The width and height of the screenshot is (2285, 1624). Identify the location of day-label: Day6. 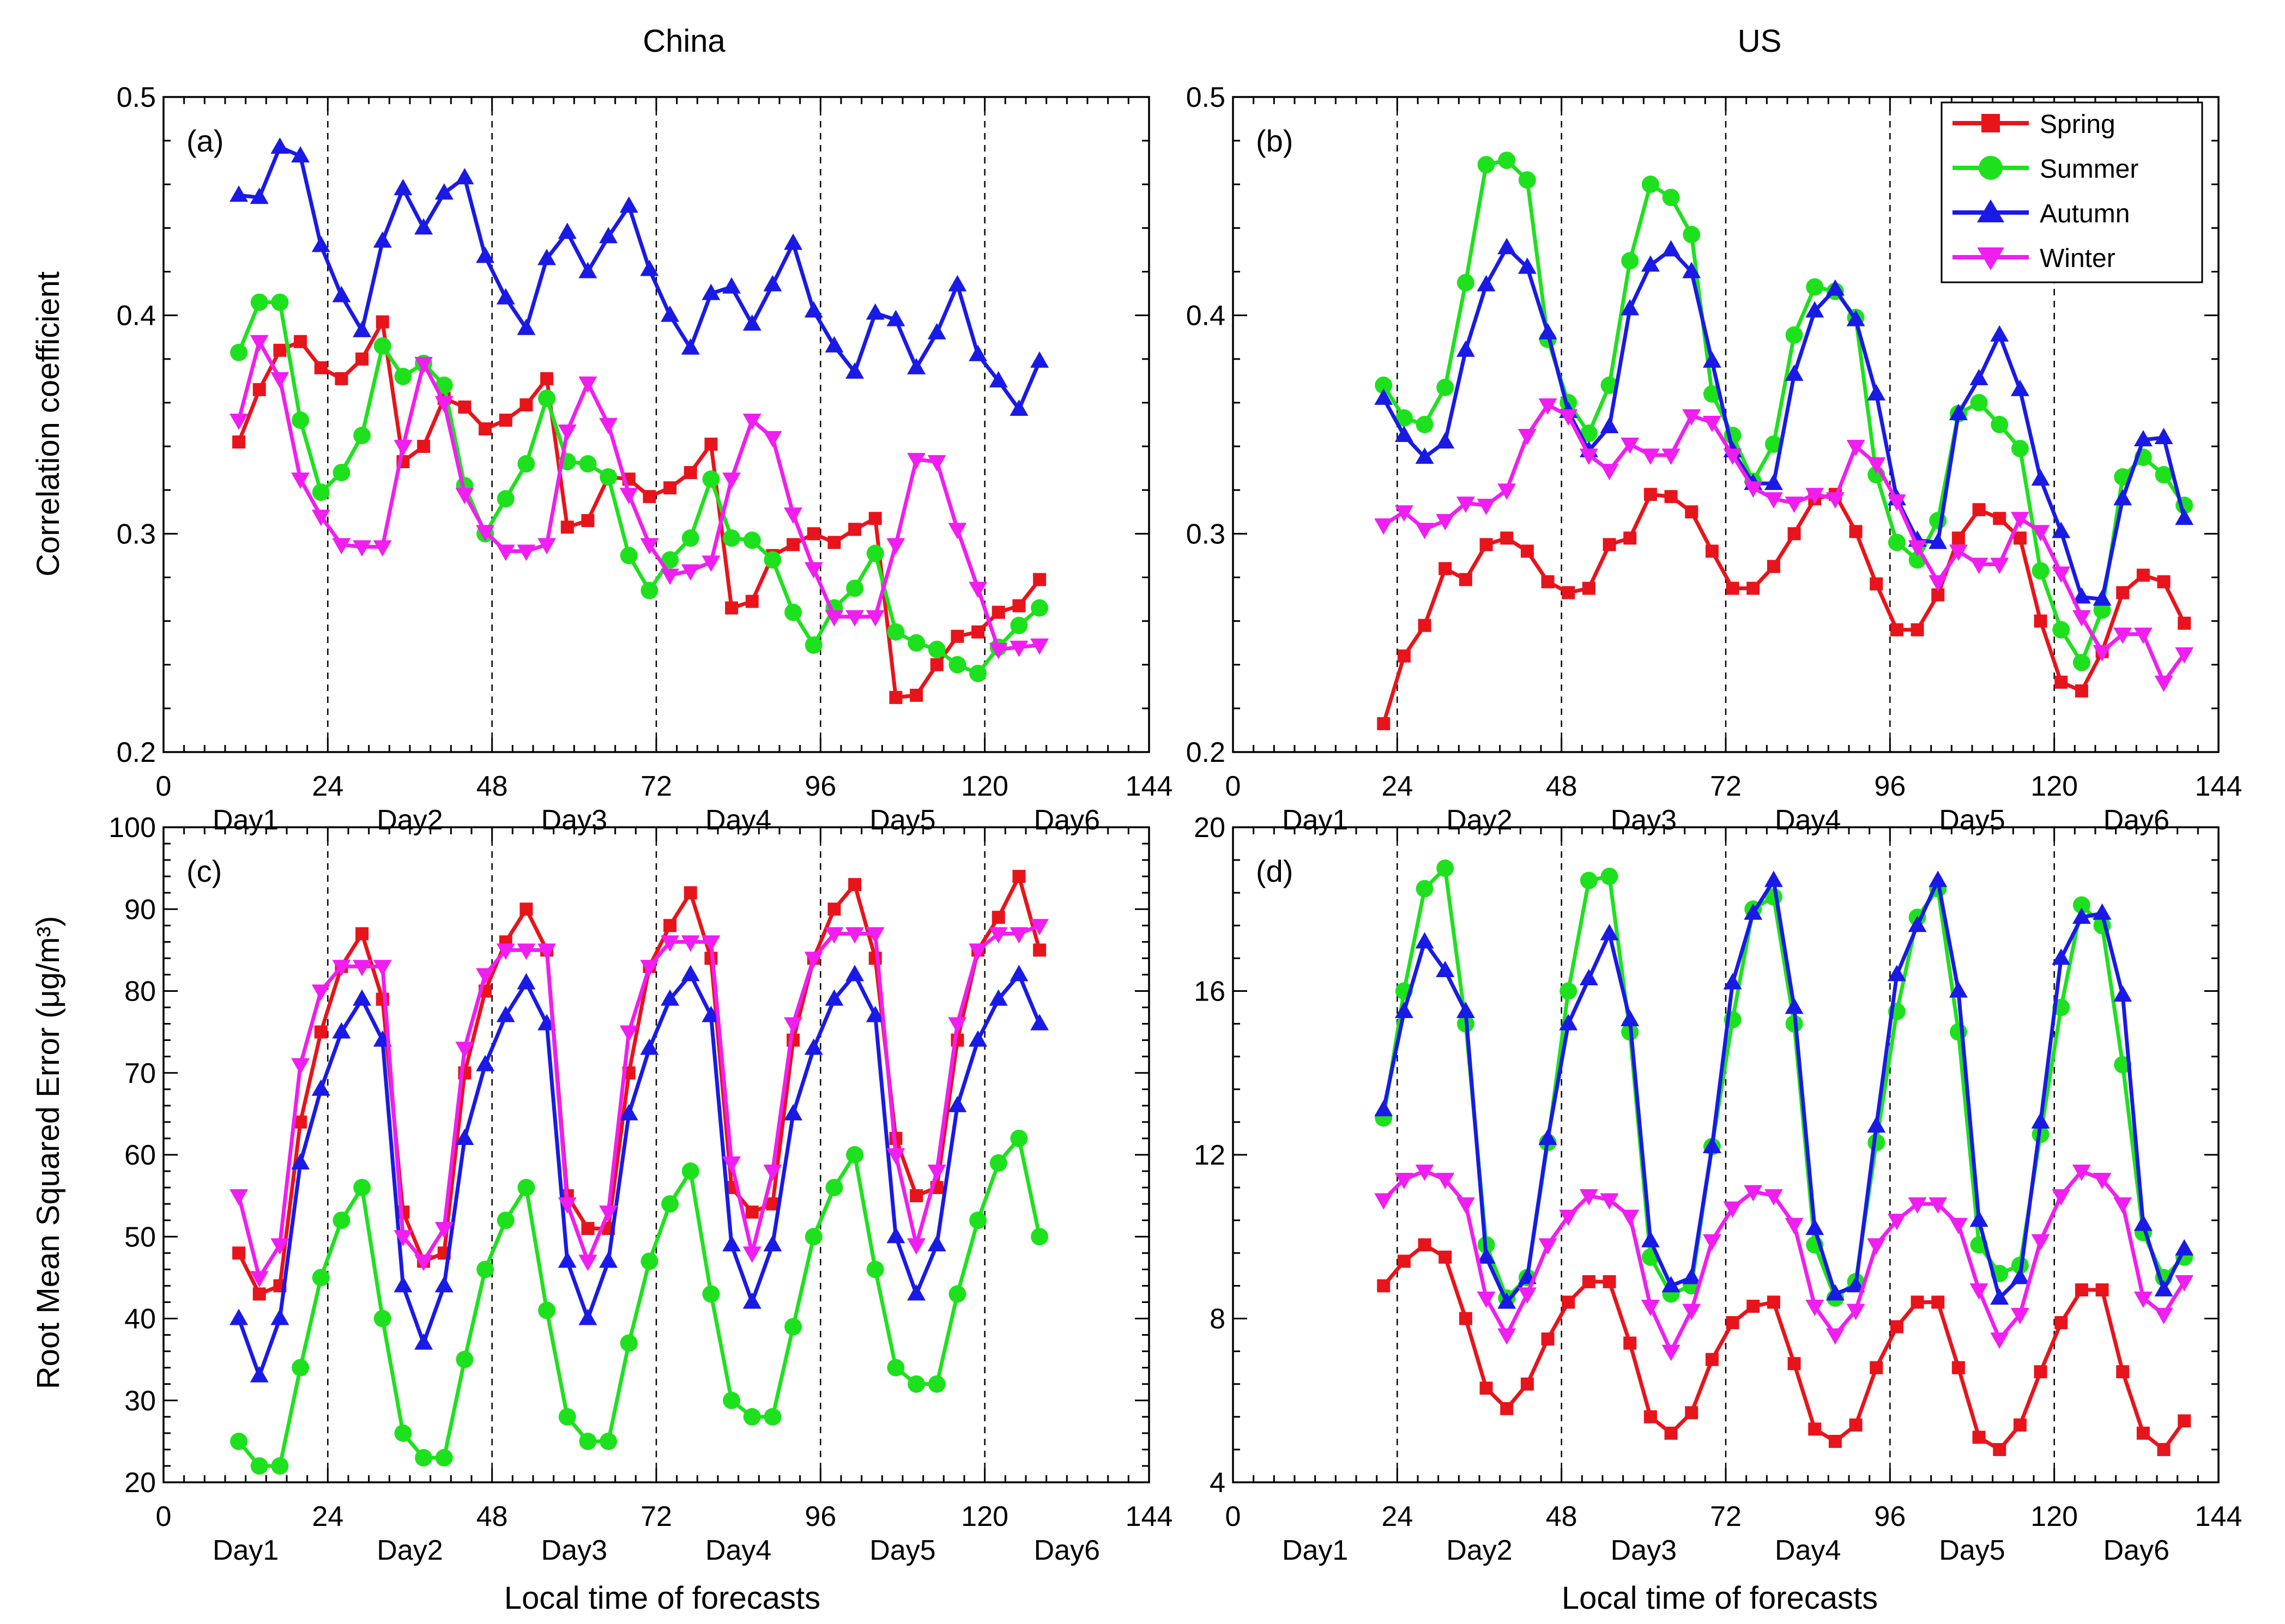
(2136, 1550).